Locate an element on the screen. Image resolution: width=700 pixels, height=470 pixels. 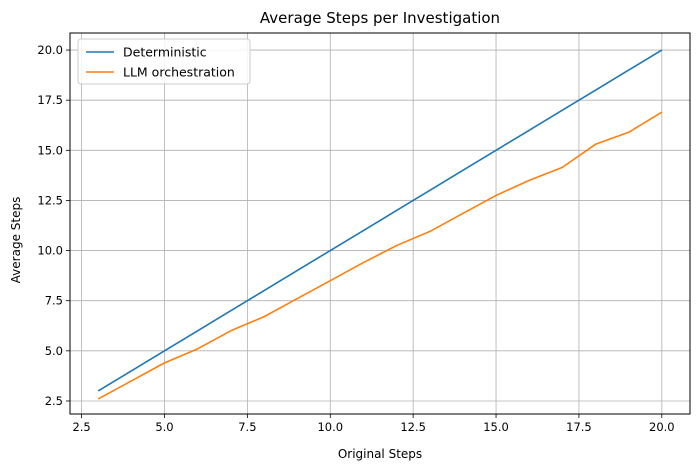
legend-entry: Deterministic is located at coordinates (165, 52).